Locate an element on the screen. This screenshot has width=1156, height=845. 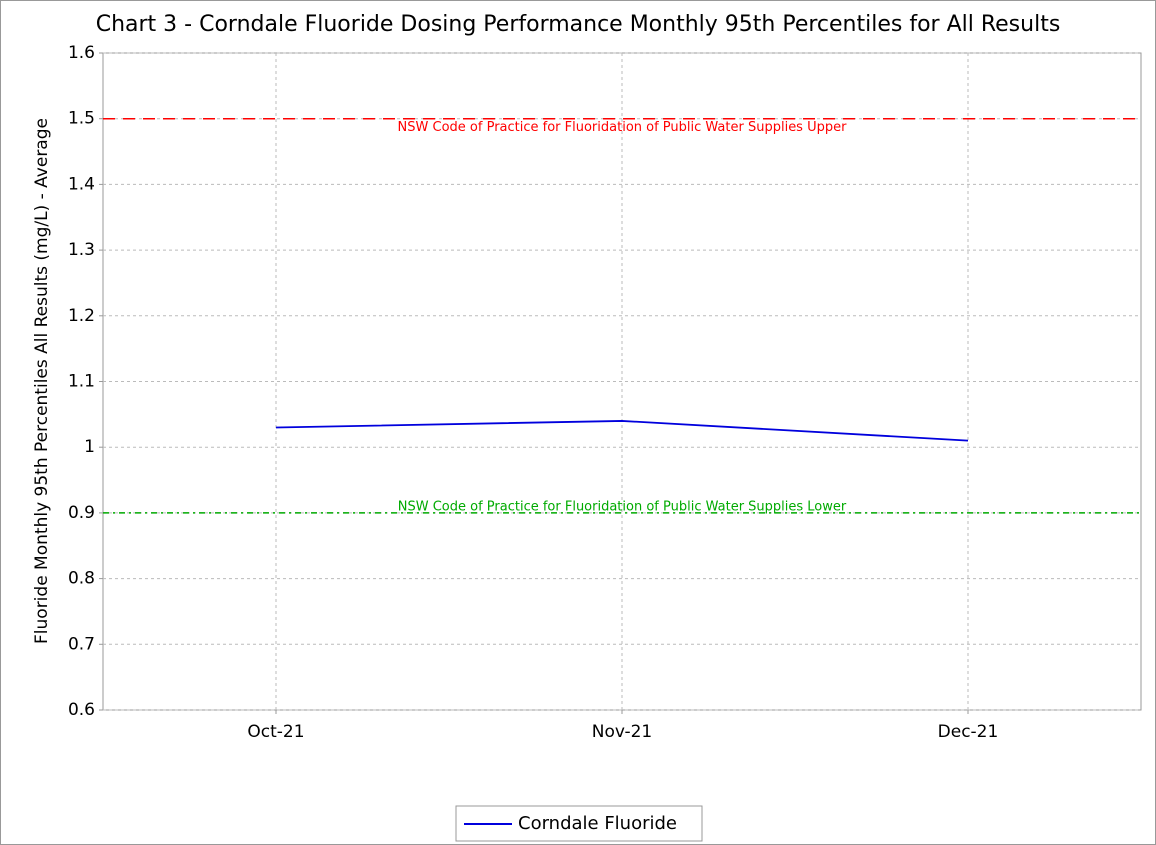
legend is located at coordinates (579, 823).